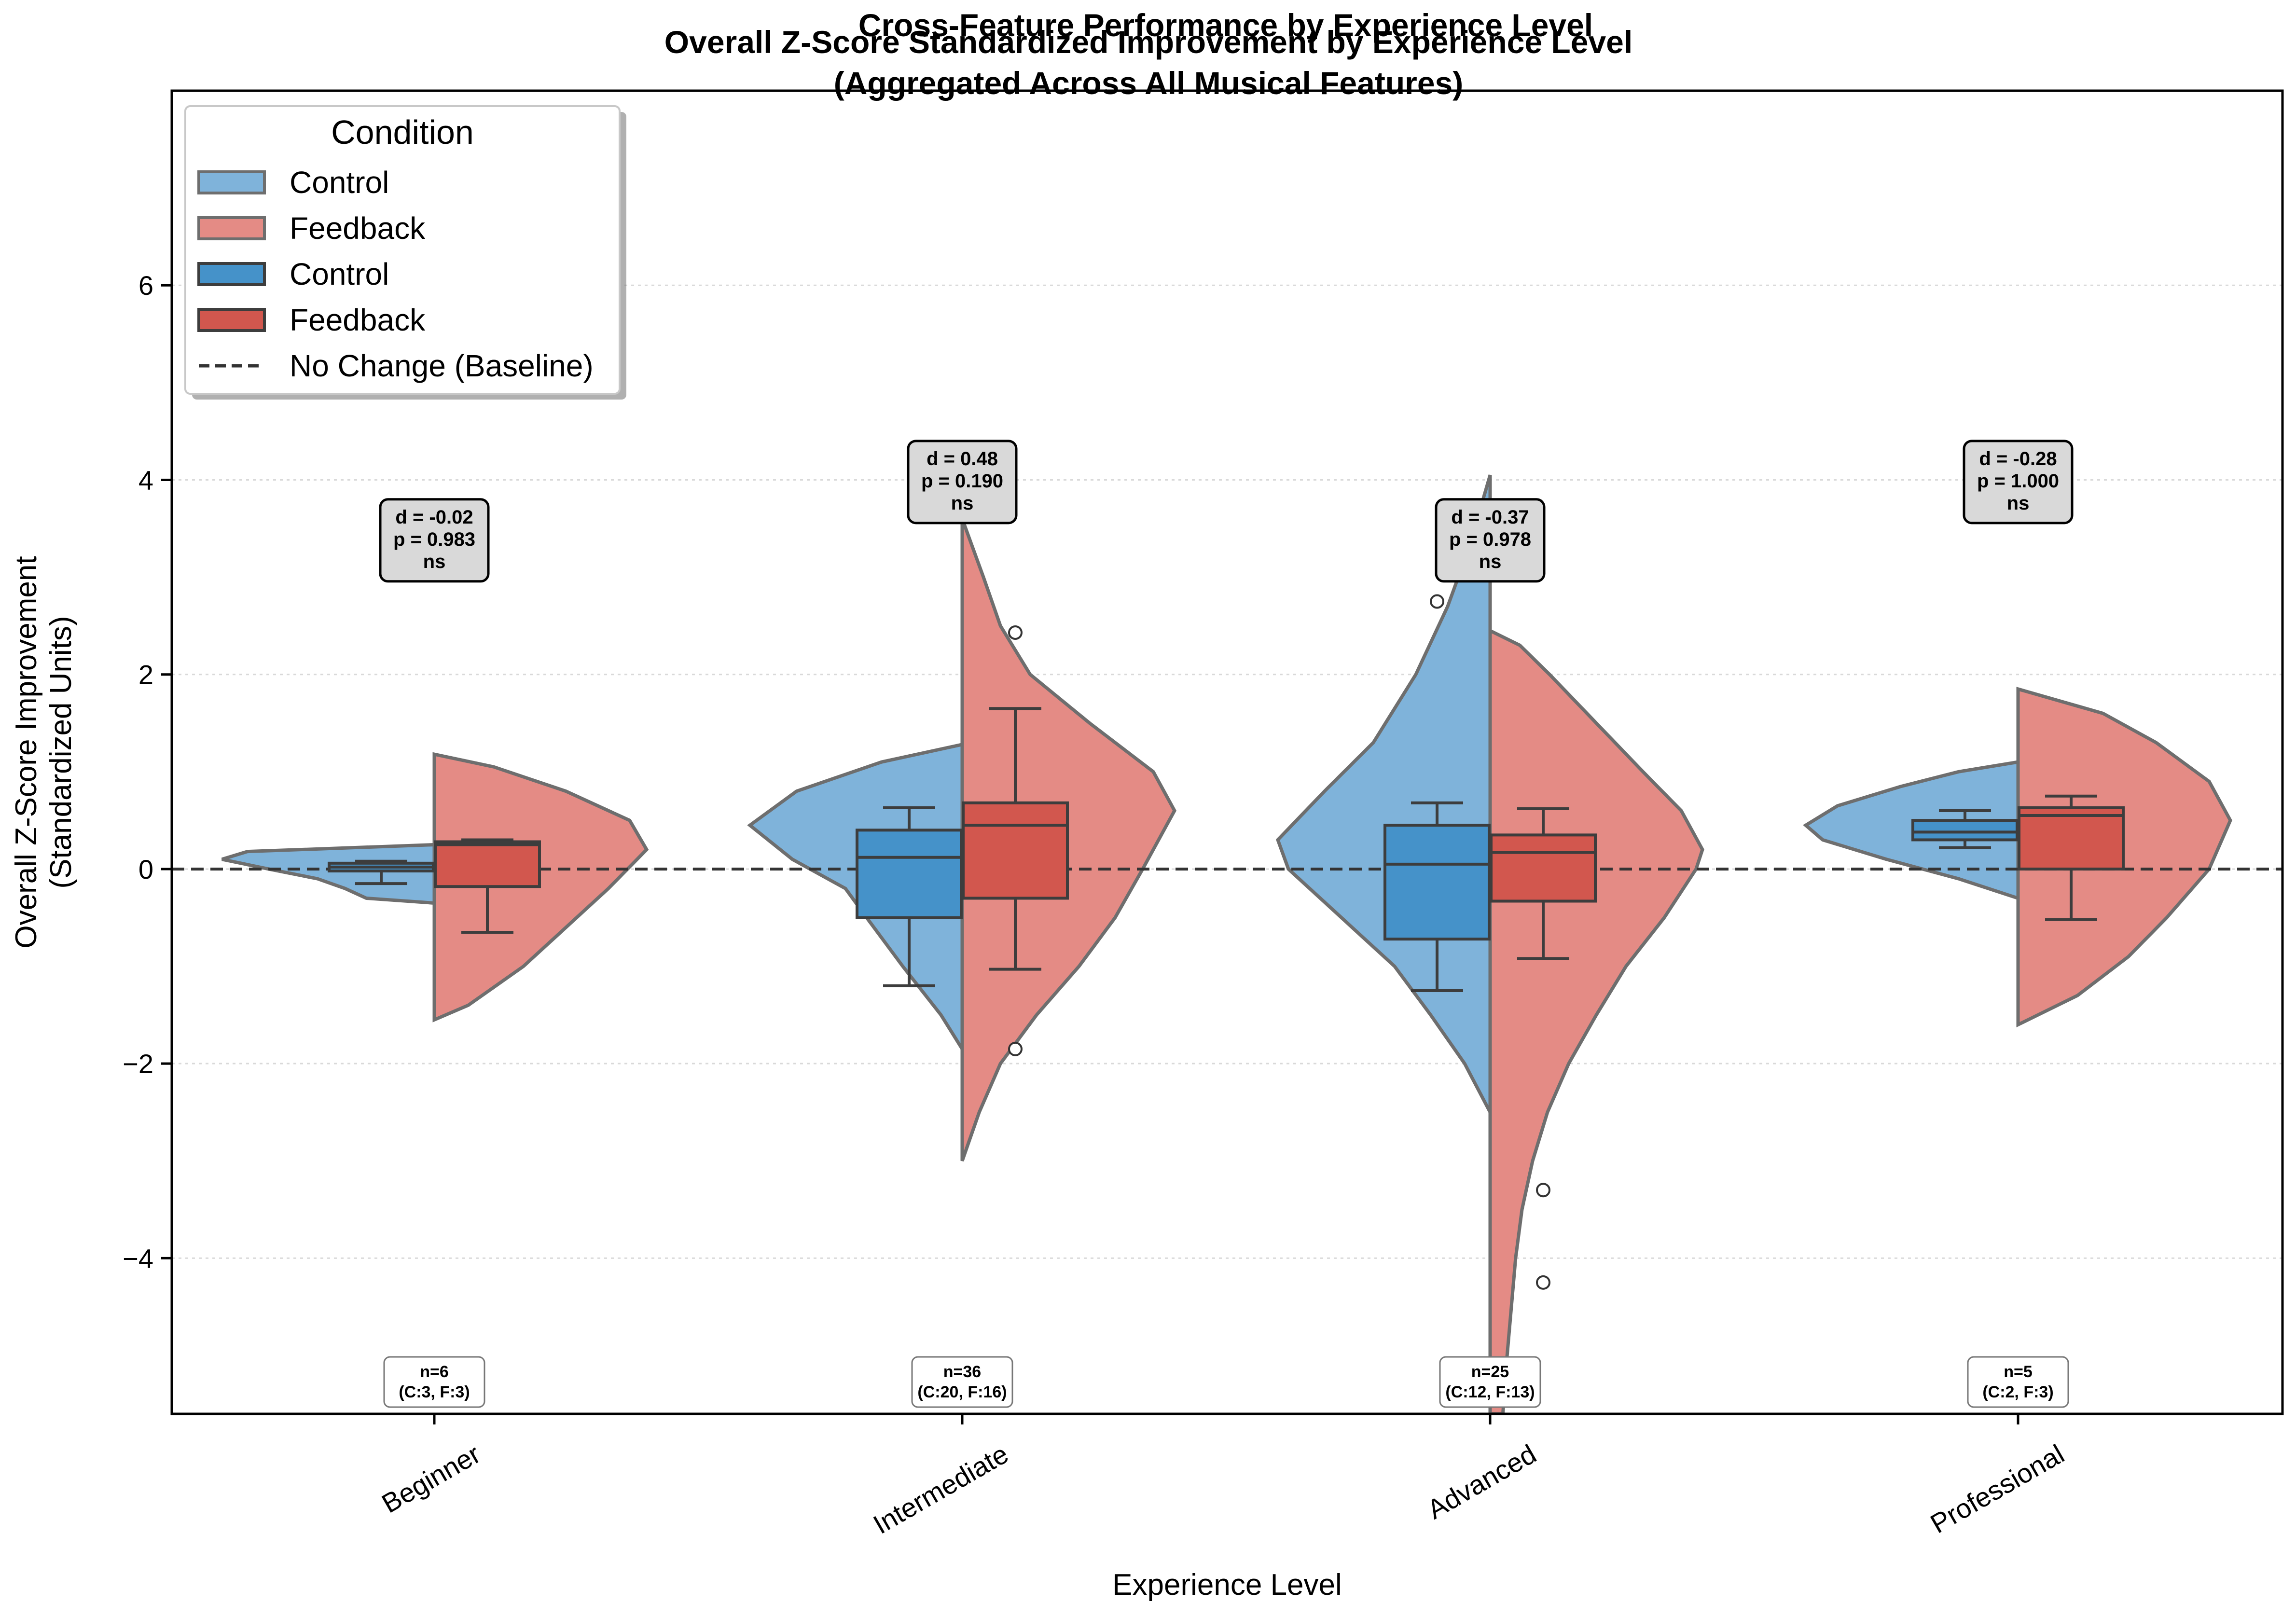 Image resolution: width=2296 pixels, height=1617 pixels. What do you see at coordinates (145, 869) in the screenshot?
I see `y-tick-label: 0` at bounding box center [145, 869].